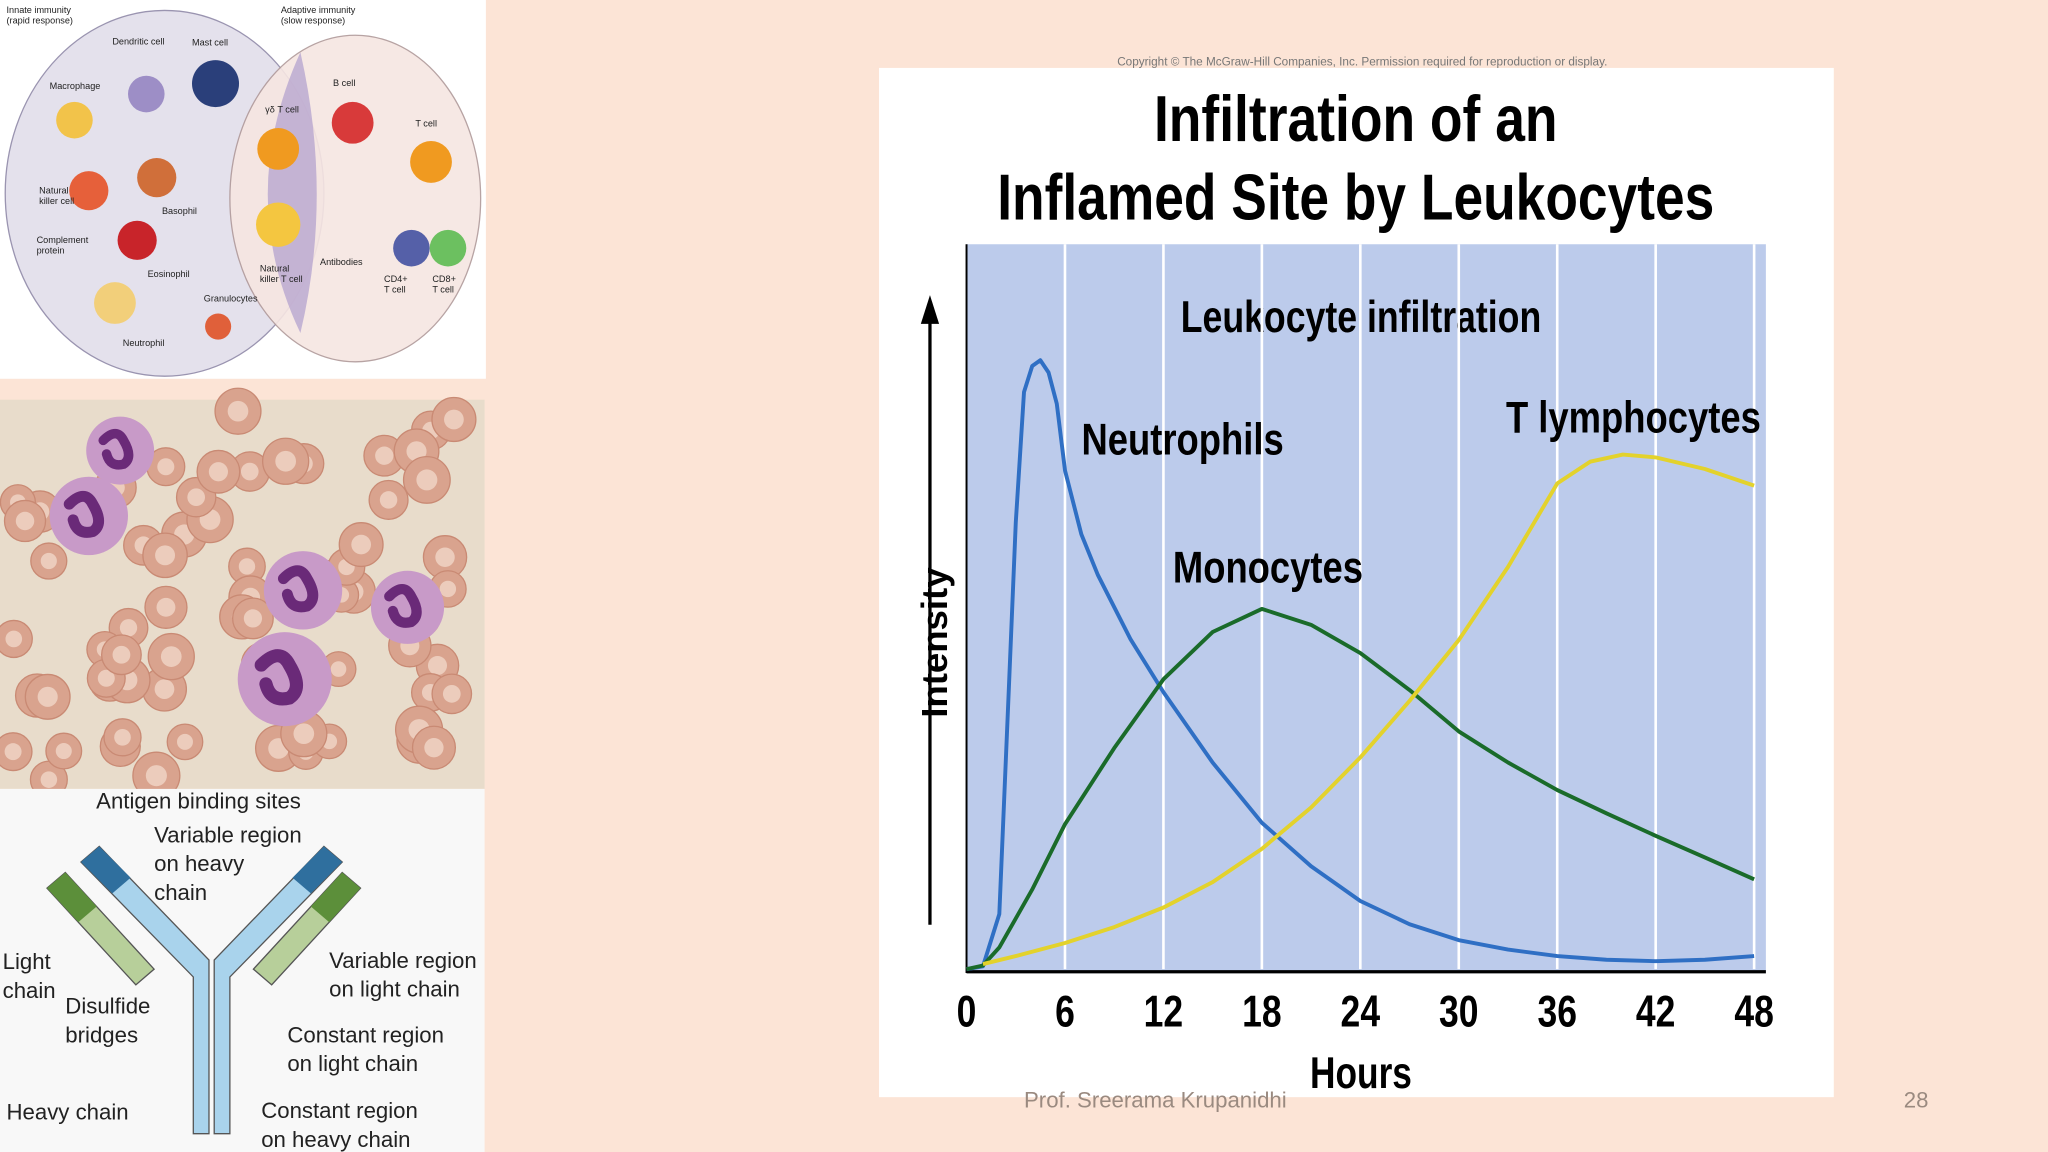 The width and height of the screenshot is (2048, 1152). What do you see at coordinates (313, 21) in the screenshot?
I see `figure-label: (slow response)` at bounding box center [313, 21].